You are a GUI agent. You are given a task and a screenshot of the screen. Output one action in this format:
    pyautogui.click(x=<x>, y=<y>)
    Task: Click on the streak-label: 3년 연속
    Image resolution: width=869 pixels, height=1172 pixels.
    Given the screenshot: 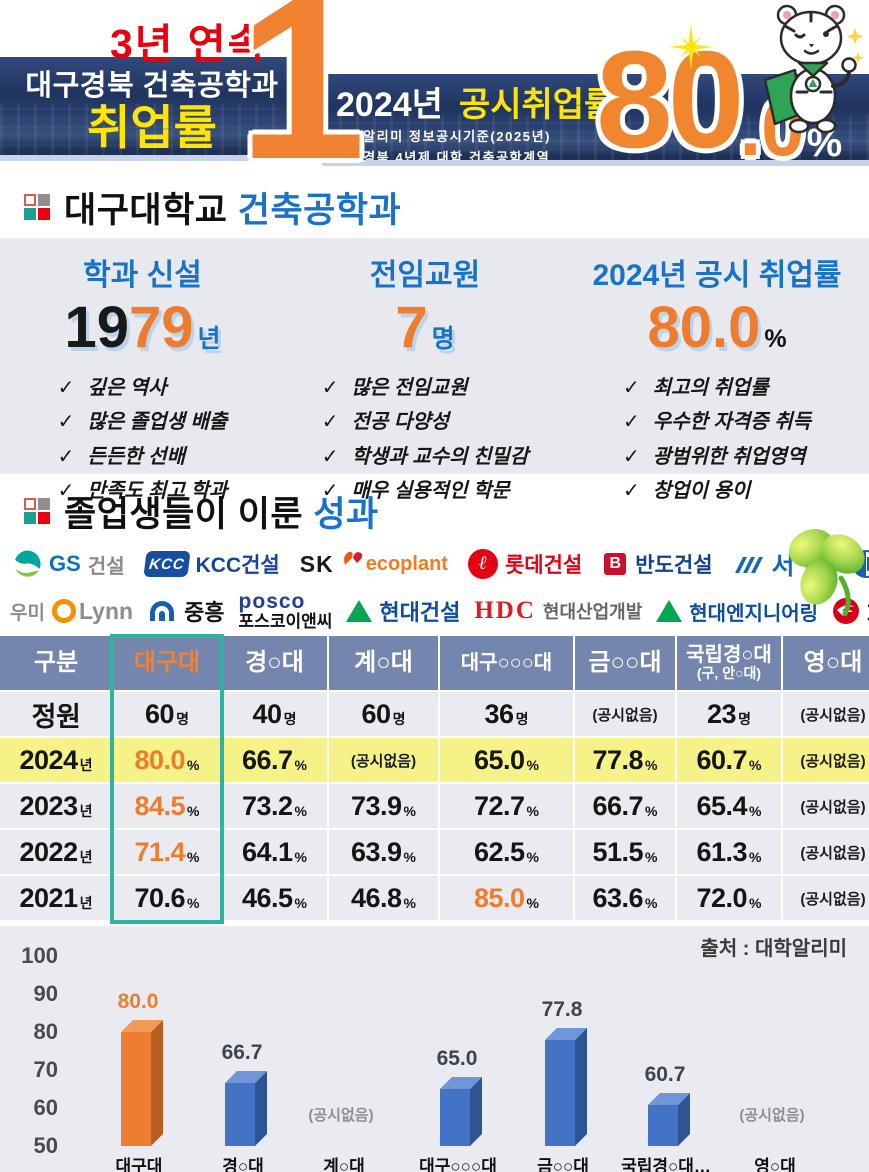 What is the action you would take?
    pyautogui.click(x=189, y=44)
    